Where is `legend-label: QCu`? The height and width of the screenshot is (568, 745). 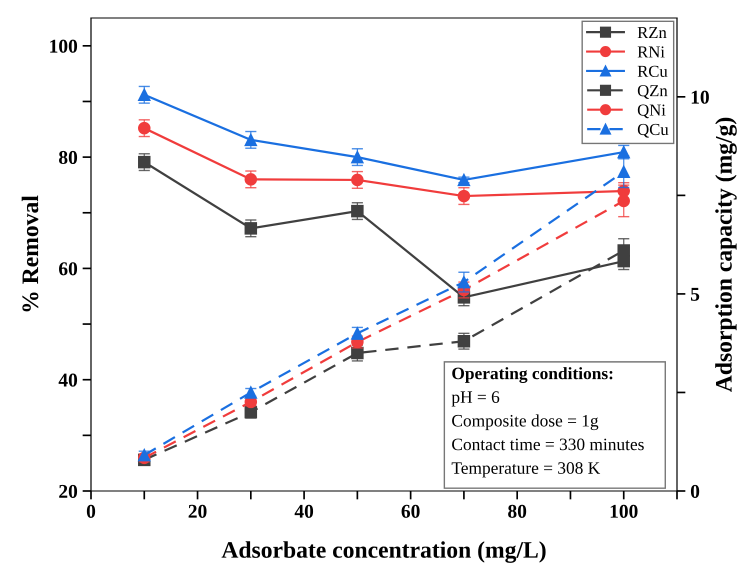 legend-label: QCu is located at coordinates (653, 131).